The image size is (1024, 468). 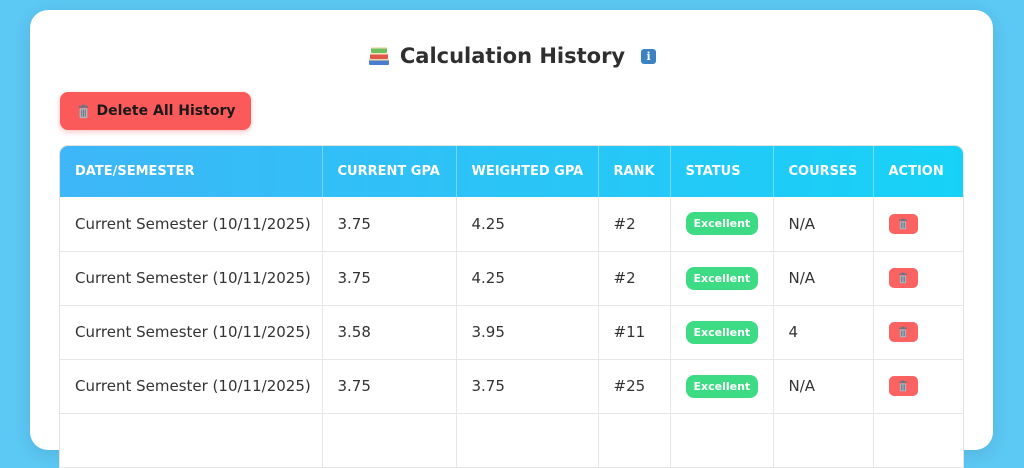 What do you see at coordinates (634, 440) in the screenshot?
I see `rank-cell` at bounding box center [634, 440].